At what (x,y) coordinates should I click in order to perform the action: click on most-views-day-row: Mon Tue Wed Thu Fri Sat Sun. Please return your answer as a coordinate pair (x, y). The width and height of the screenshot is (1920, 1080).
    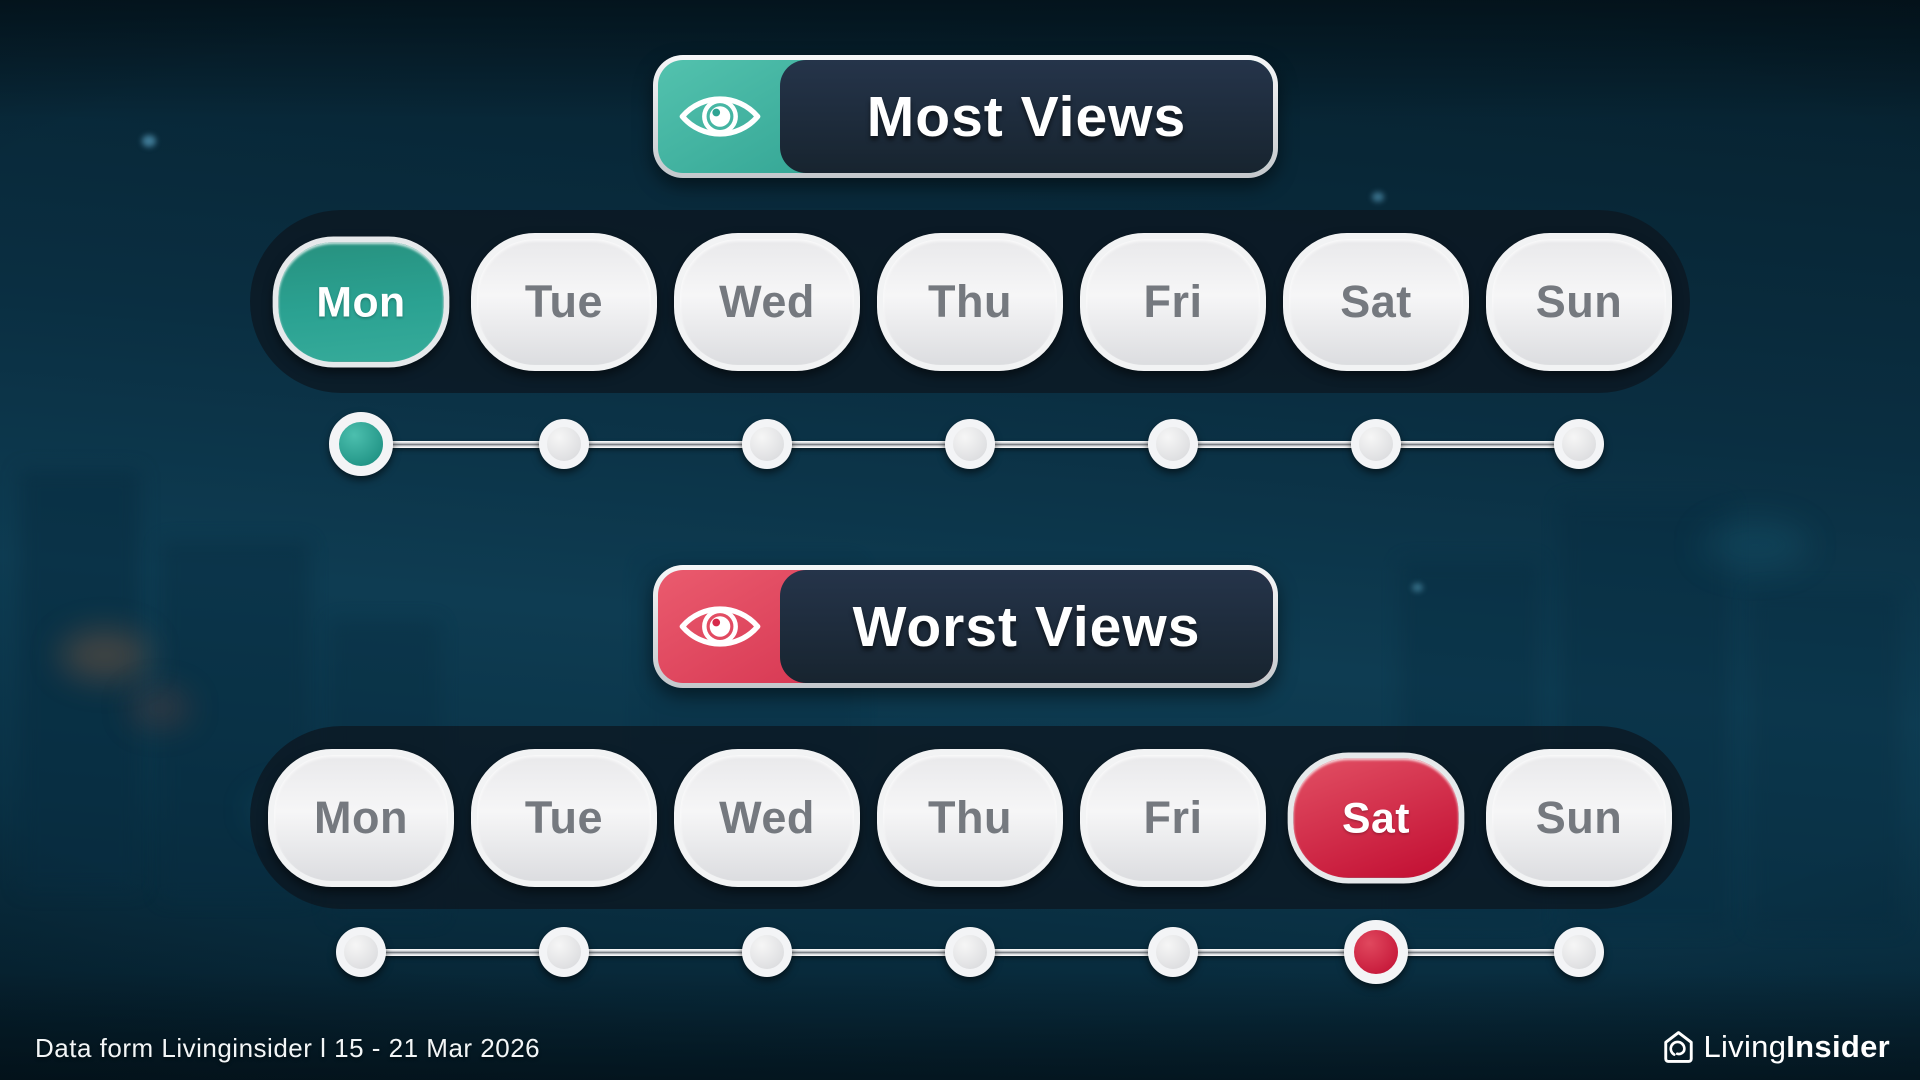
    Looking at the image, I should click on (970, 301).